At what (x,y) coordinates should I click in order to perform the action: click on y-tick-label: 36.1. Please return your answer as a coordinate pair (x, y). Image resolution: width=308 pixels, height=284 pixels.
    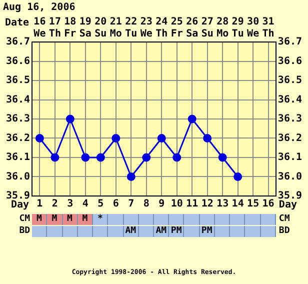
    Looking at the image, I should click on (18, 158).